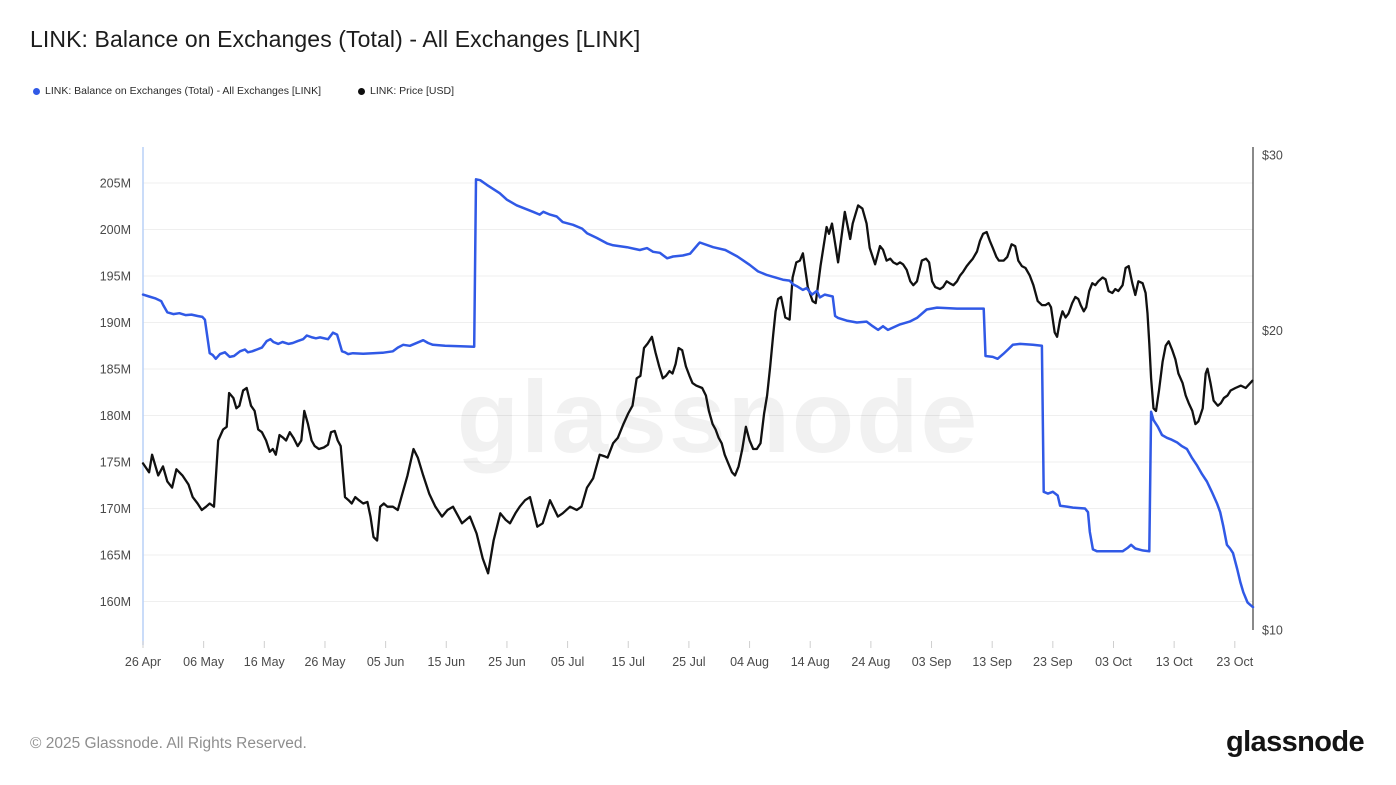  What do you see at coordinates (143, 662) in the screenshot?
I see `x-axis-tick-label: 26 Apr` at bounding box center [143, 662].